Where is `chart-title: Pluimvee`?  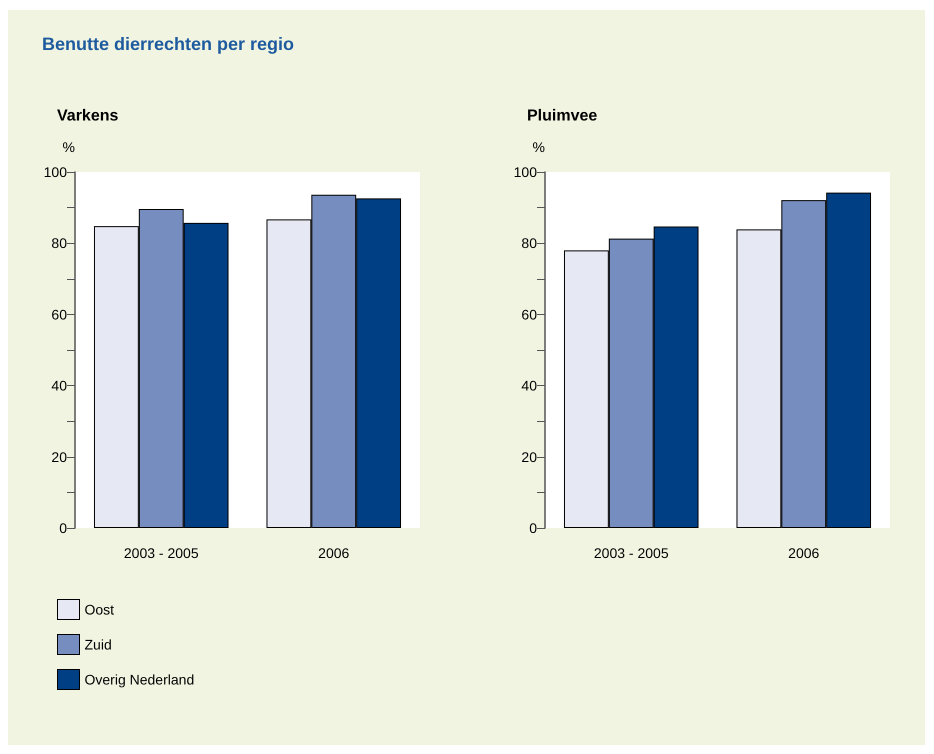 chart-title: Pluimvee is located at coordinates (562, 116).